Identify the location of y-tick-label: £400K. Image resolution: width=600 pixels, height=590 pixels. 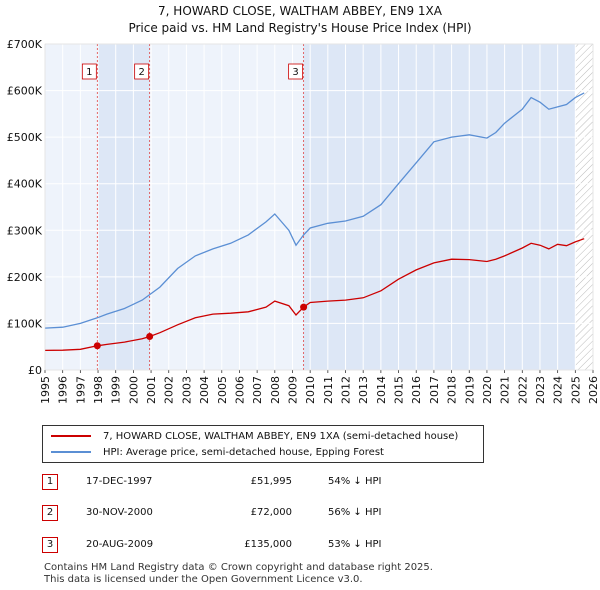
(25, 184).